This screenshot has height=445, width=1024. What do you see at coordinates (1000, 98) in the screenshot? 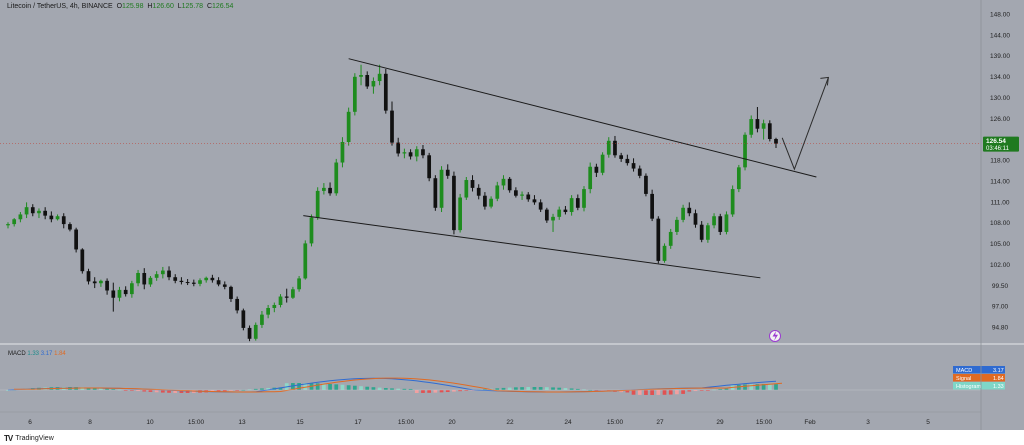
I see `y-tick-label: 130.00` at bounding box center [1000, 98].